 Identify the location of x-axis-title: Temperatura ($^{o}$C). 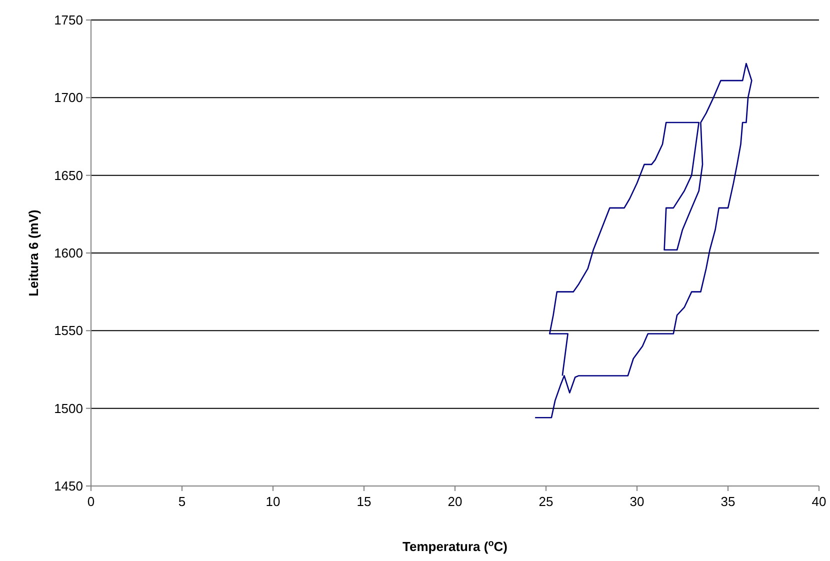
(455, 546).